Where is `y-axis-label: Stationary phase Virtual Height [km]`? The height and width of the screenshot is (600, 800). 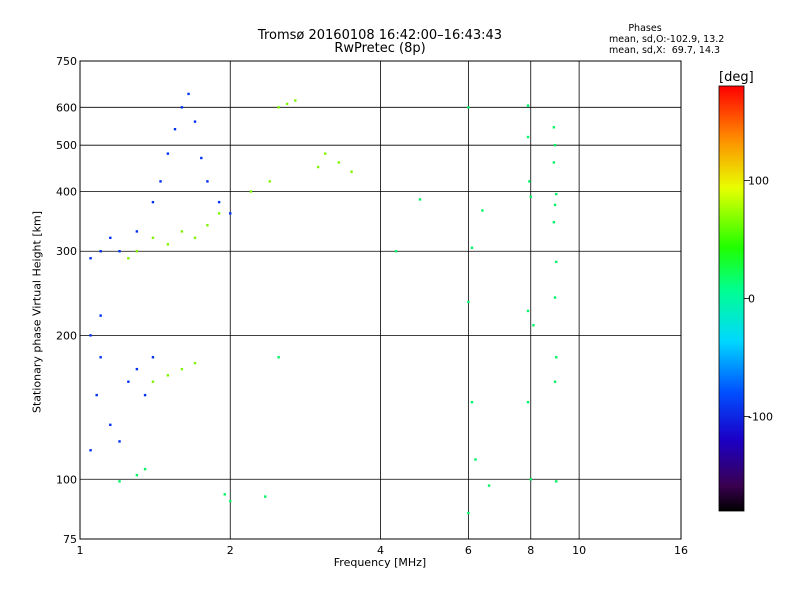
y-axis-label: Stationary phase Virtual Height [km] is located at coordinates (37, 312).